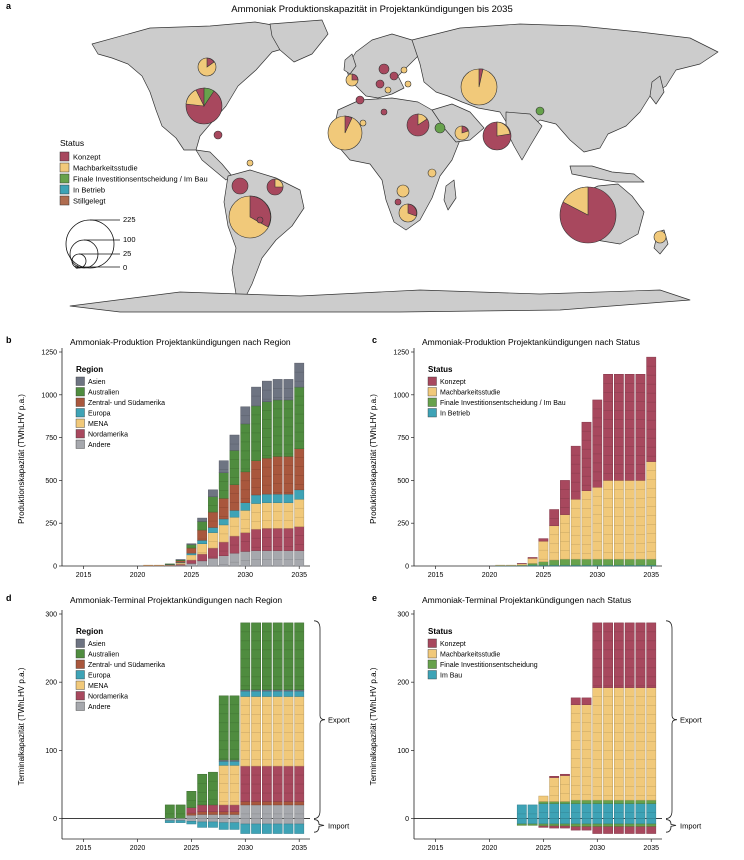 This screenshot has width=744, height=860. What do you see at coordinates (554, 821) in the screenshot?
I see `panel-e-negbar-InBetrieb-2026` at bounding box center [554, 821].